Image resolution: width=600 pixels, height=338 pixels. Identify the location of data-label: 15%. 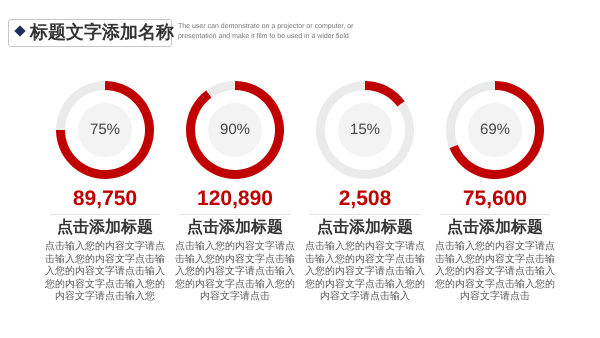
(365, 129).